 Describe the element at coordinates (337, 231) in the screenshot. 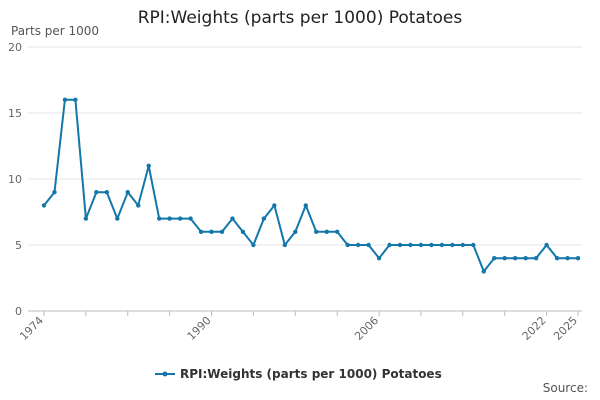

I see `data-point-2002` at that location.